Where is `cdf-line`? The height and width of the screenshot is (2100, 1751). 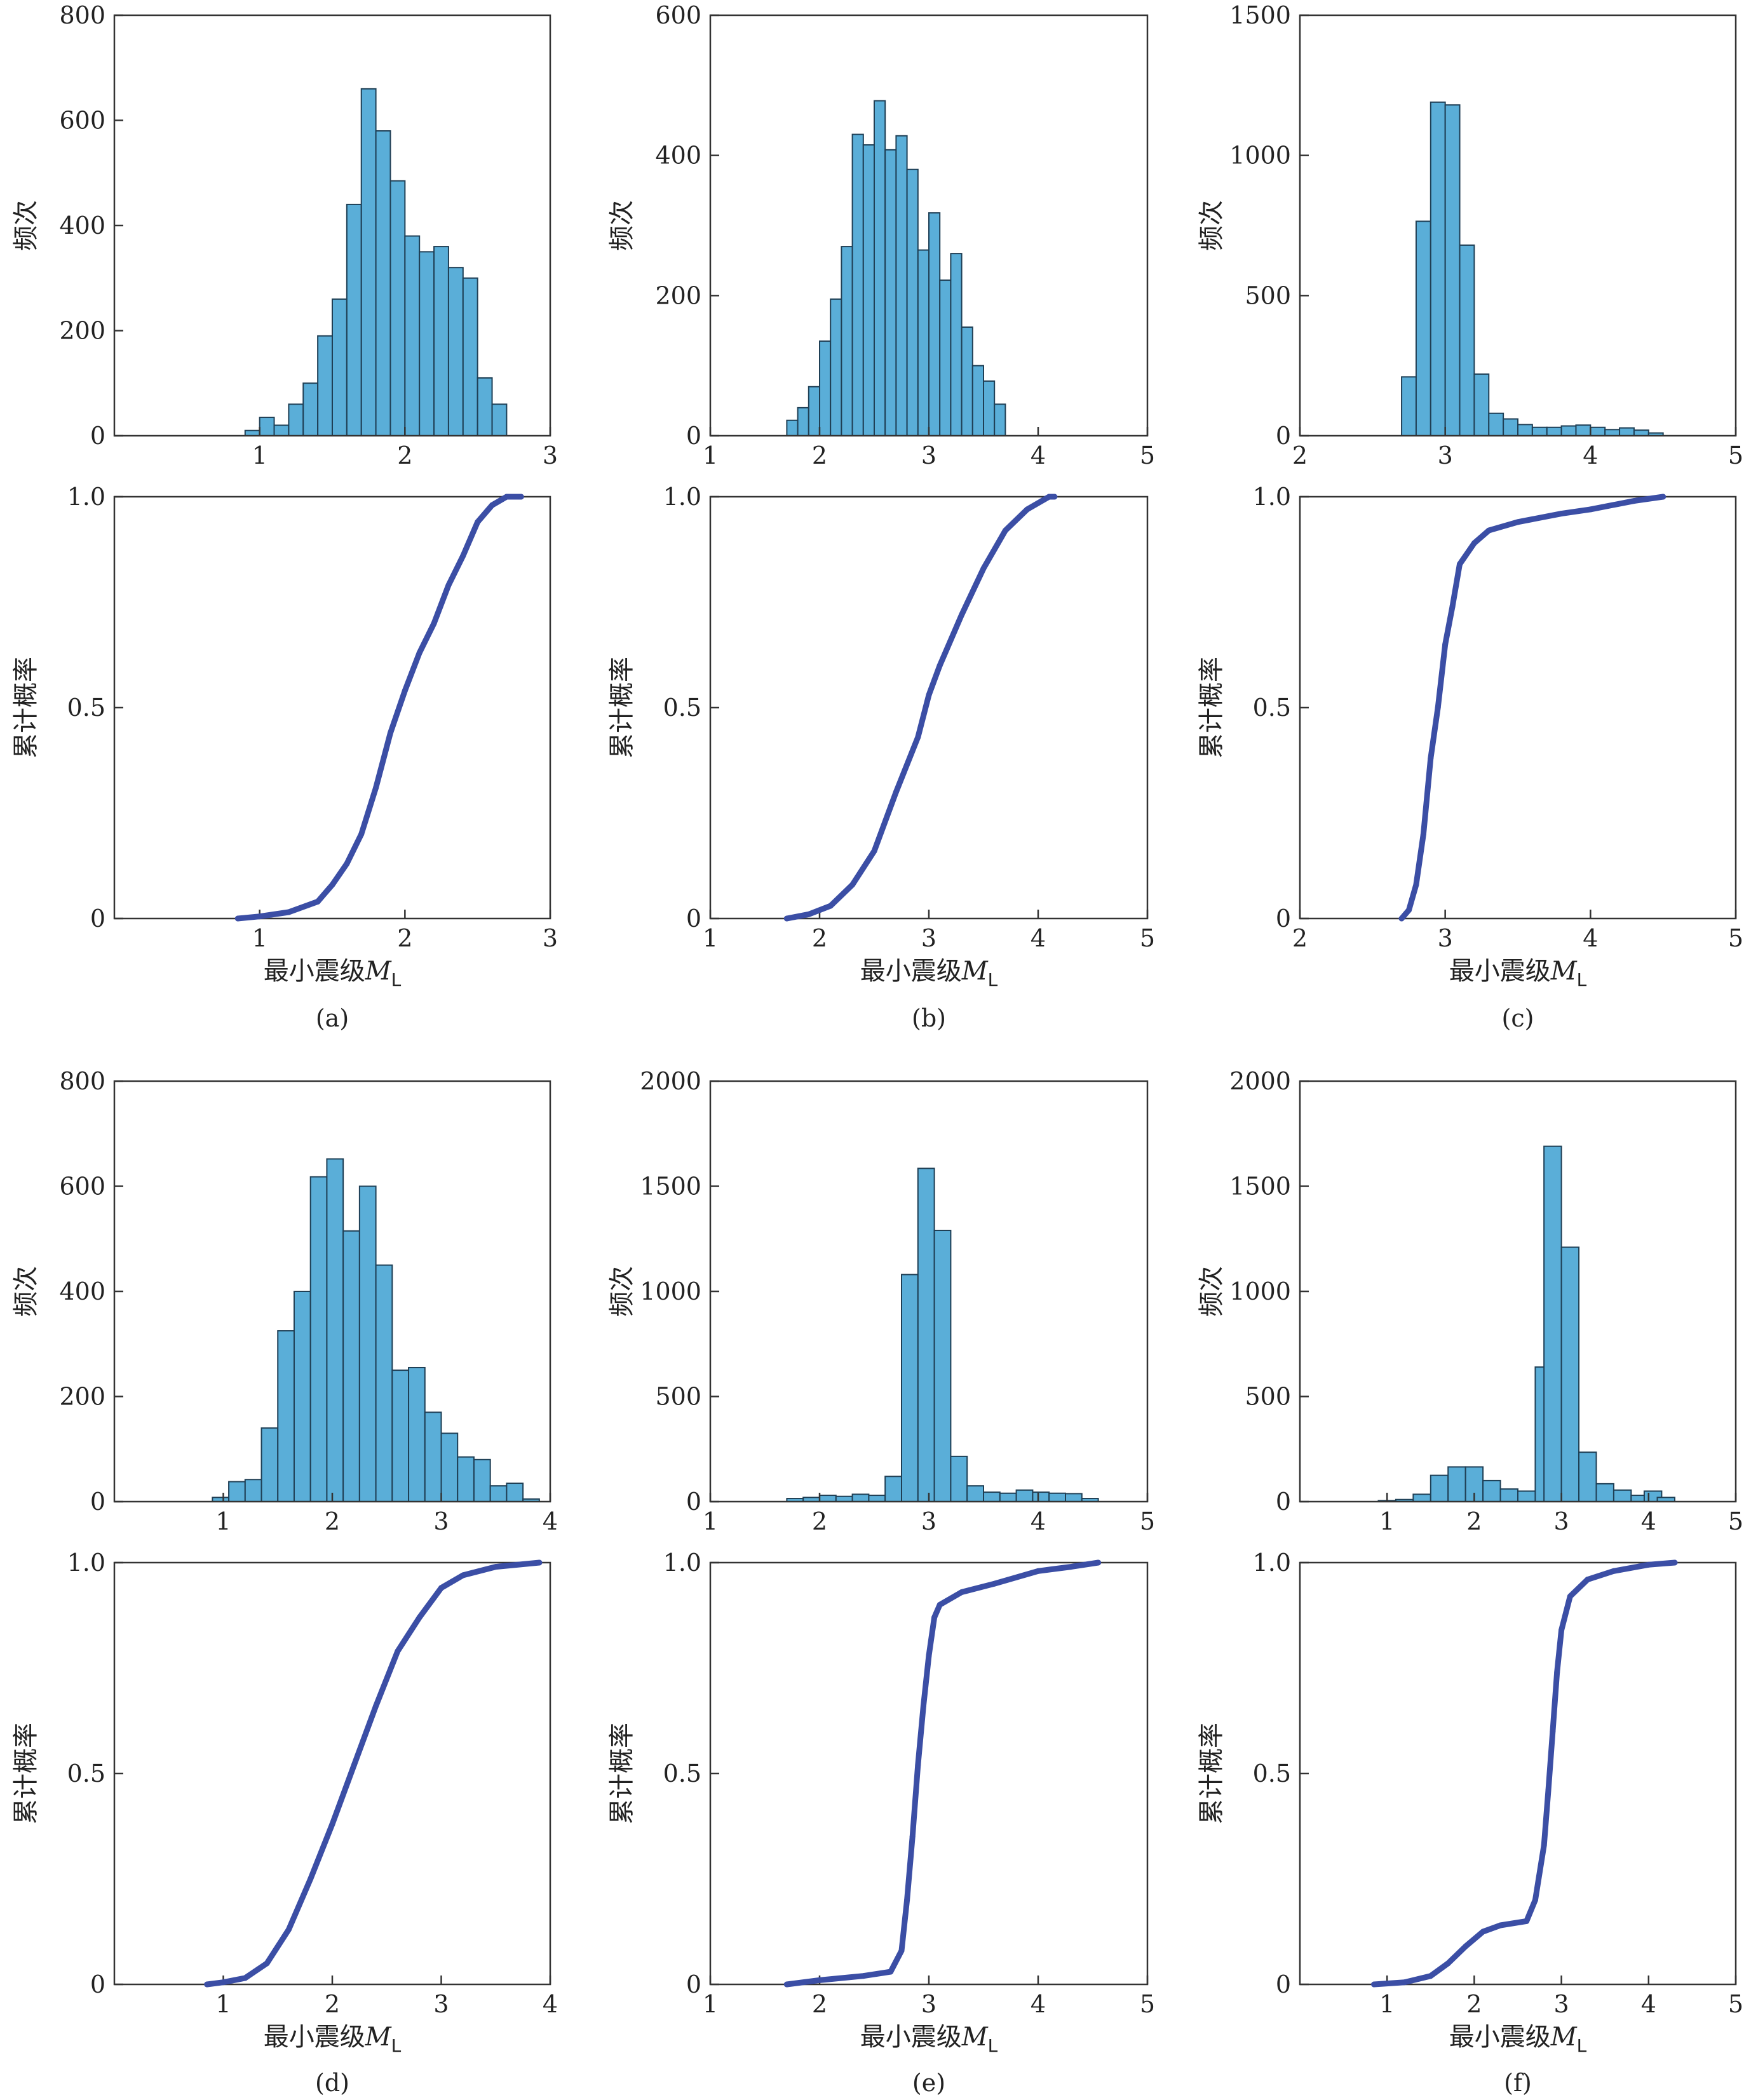 cdf-line is located at coordinates (942, 1773).